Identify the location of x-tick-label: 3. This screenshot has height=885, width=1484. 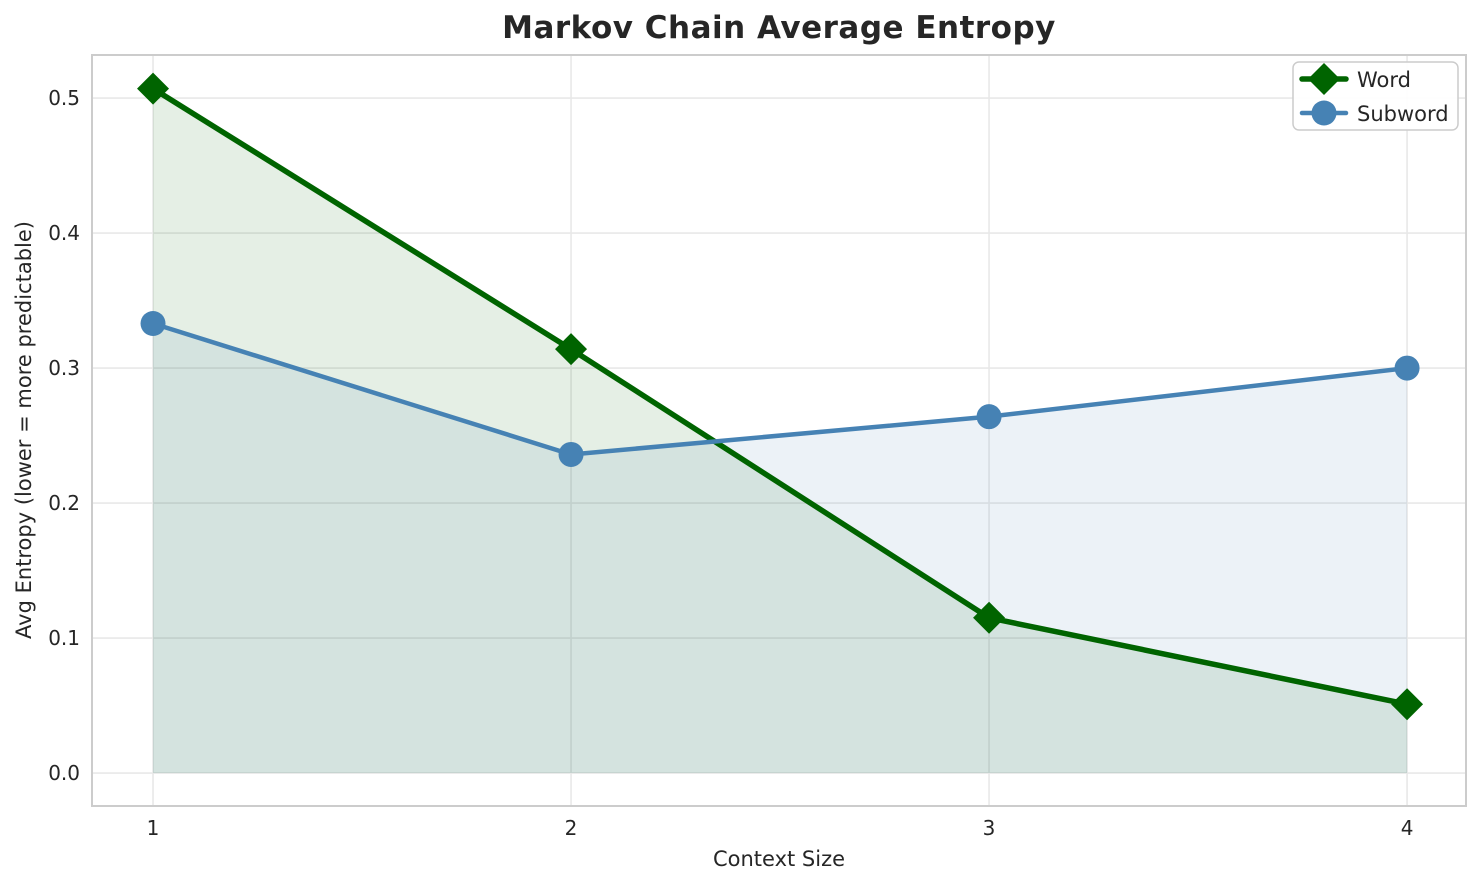
(989, 828).